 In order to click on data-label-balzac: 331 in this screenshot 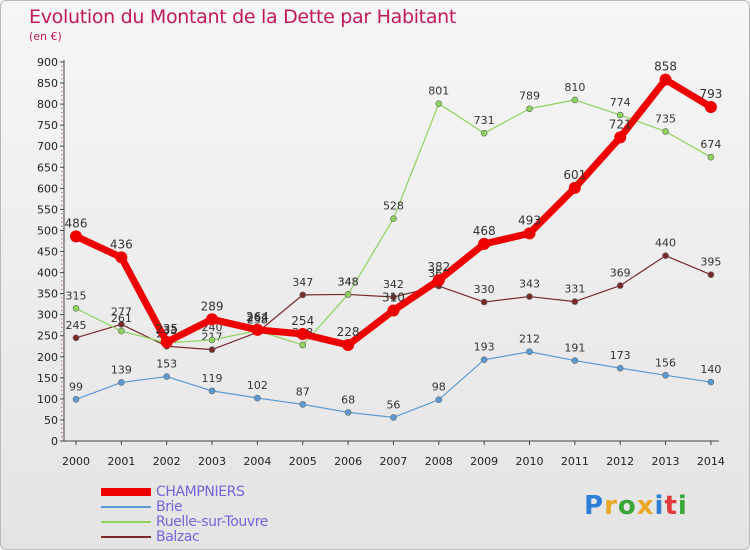, I will do `click(574, 289)`.